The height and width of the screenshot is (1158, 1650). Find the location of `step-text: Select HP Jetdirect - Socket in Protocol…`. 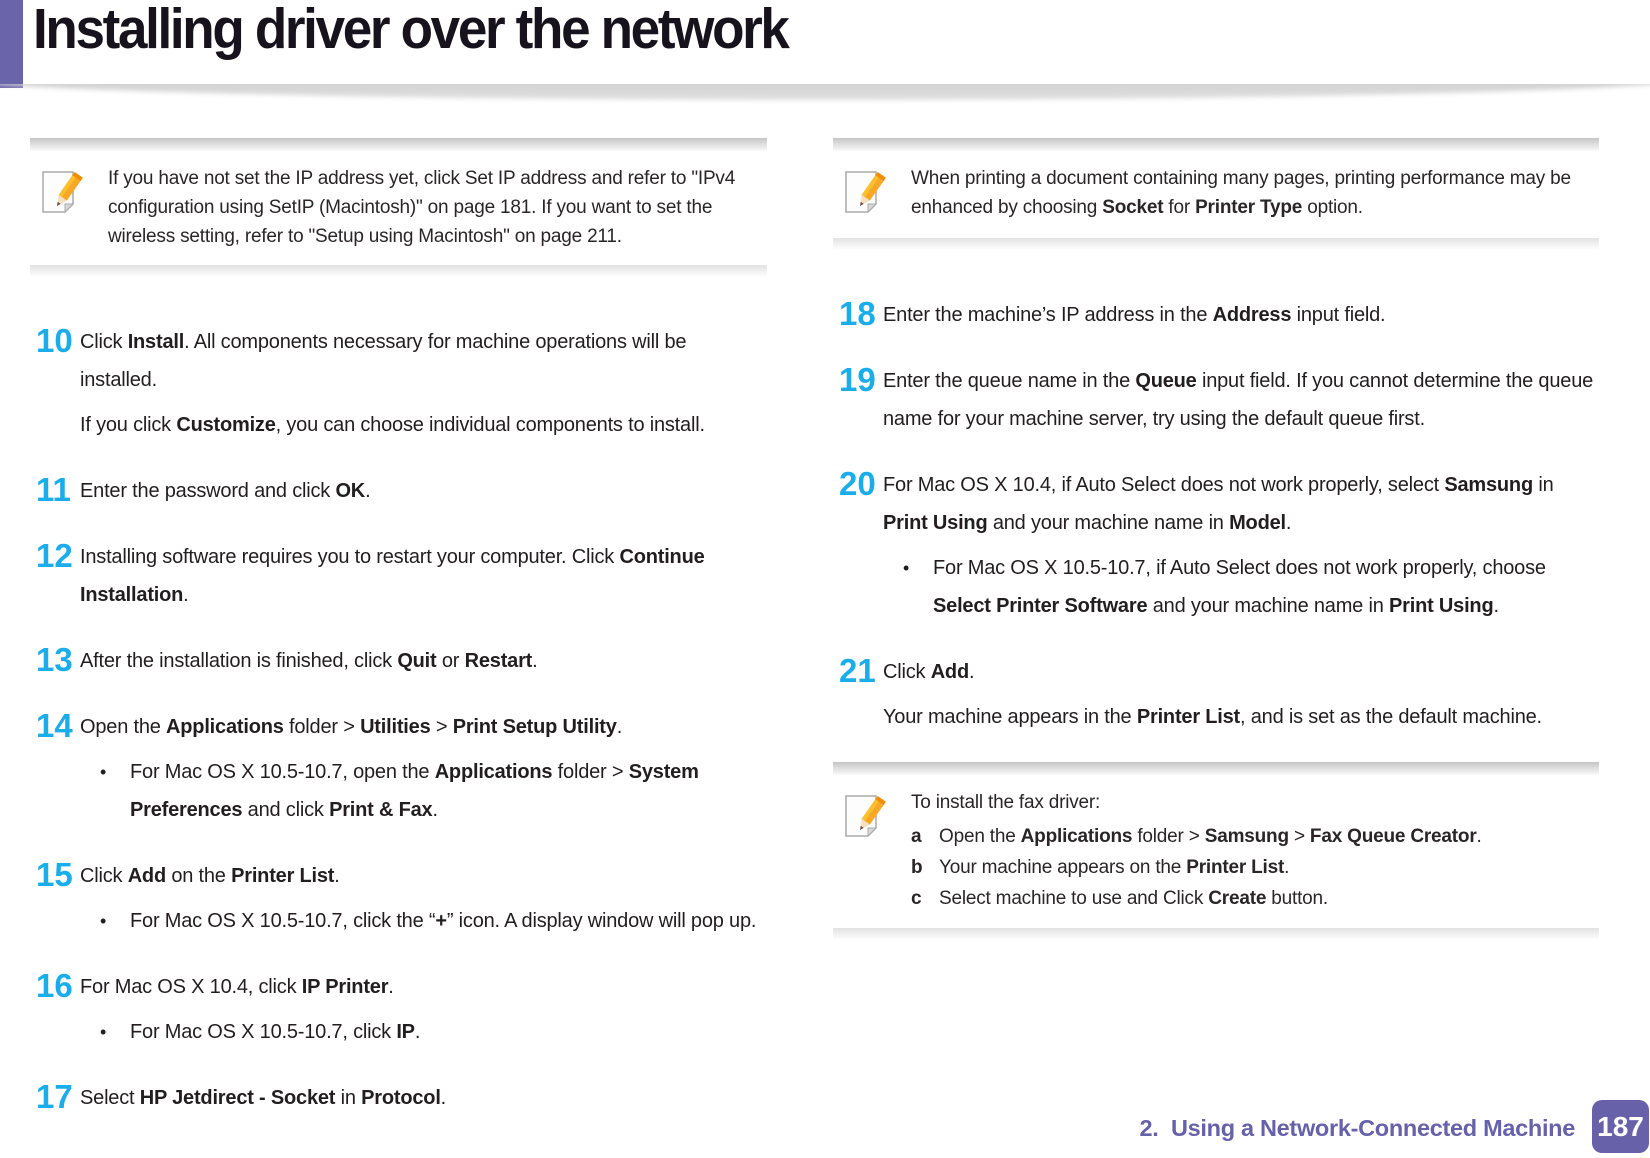

step-text: Select HP Jetdirect - Socket in Protocol… is located at coordinates (263, 1098).